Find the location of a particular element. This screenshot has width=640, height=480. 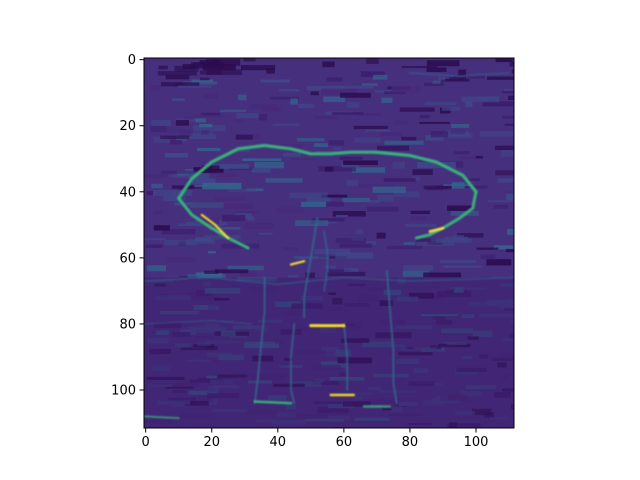

x-tick-label: 100 is located at coordinates (476, 442).